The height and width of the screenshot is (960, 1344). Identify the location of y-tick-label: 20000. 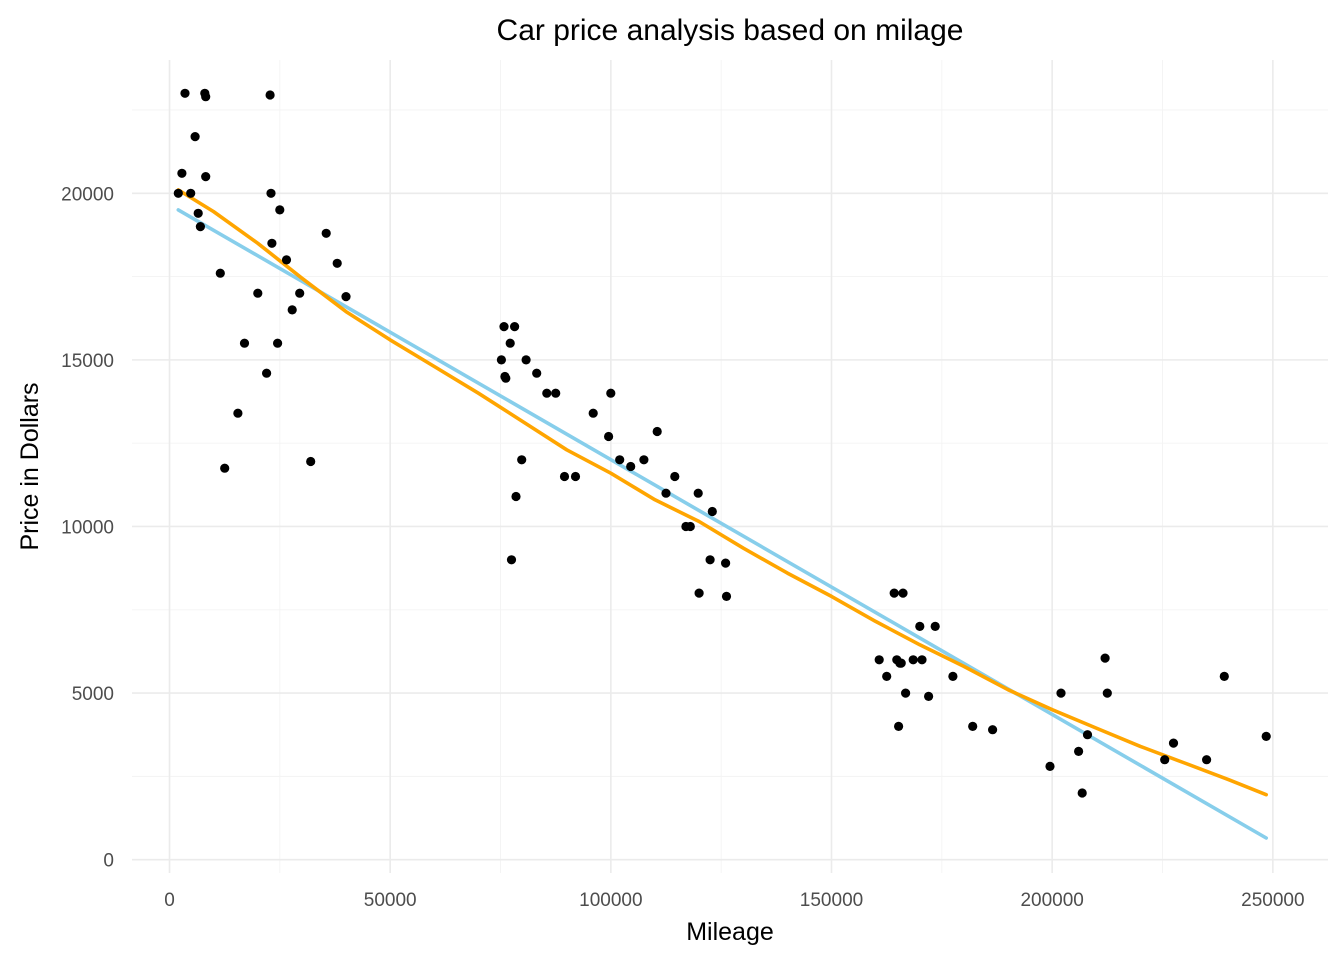
(87, 194).